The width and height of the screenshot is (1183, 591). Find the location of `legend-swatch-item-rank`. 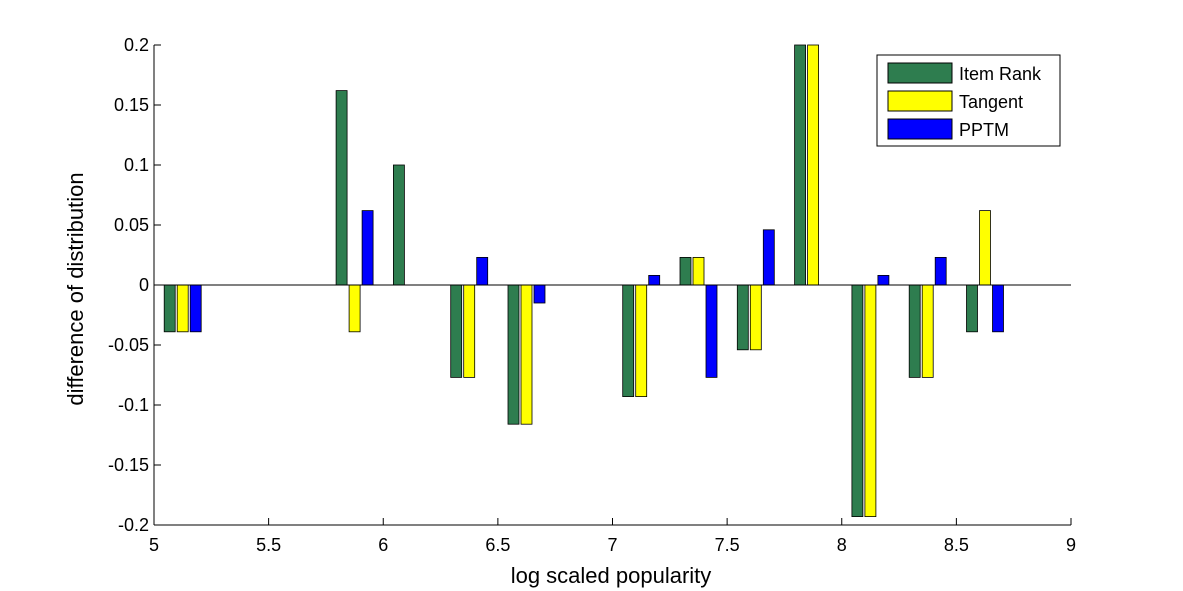

legend-swatch-item-rank is located at coordinates (920, 73).